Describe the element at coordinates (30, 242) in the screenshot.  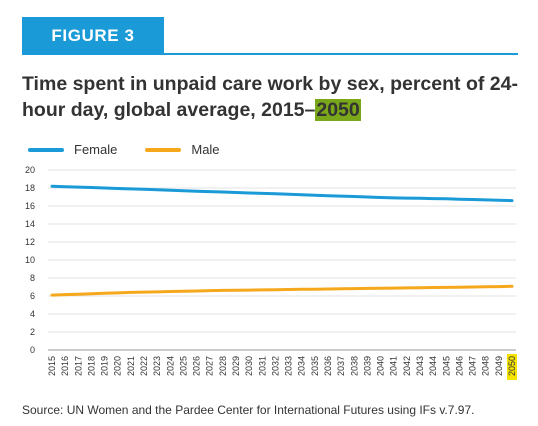
I see `y-tick-label: 12` at that location.